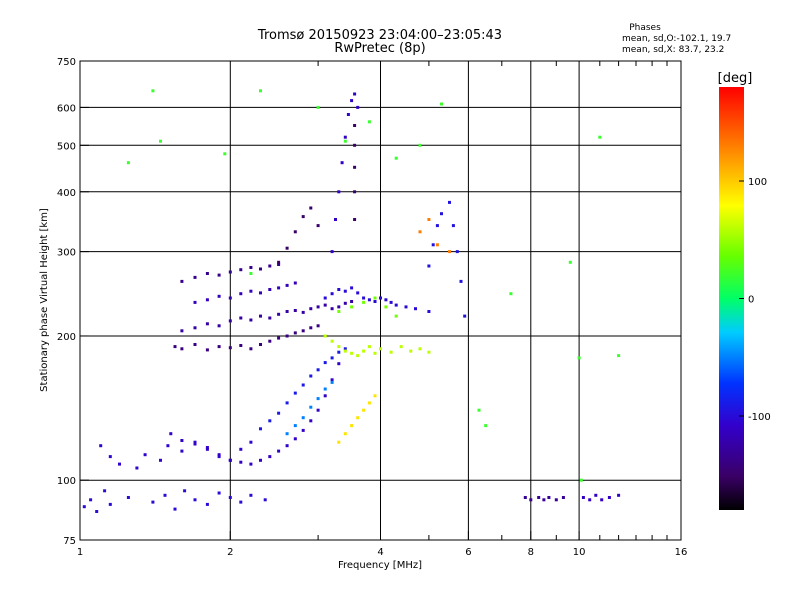  Describe the element at coordinates (531, 552) in the screenshot. I see `x-tick-label: 8` at that location.